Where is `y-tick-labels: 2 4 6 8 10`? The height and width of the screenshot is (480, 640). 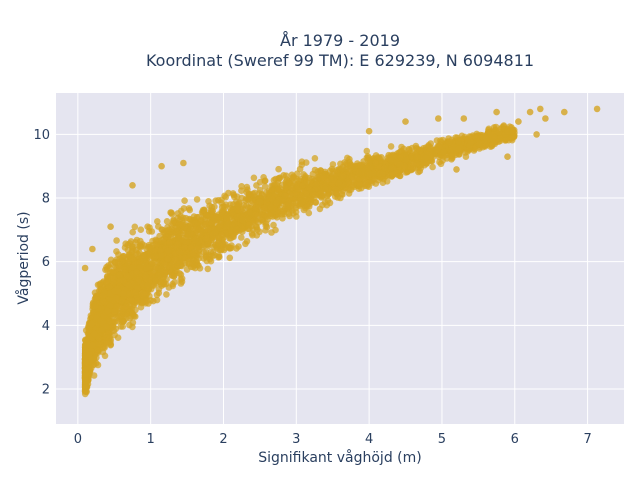 y-tick-labels: 2 4 6 8 10 is located at coordinates (41, 263).